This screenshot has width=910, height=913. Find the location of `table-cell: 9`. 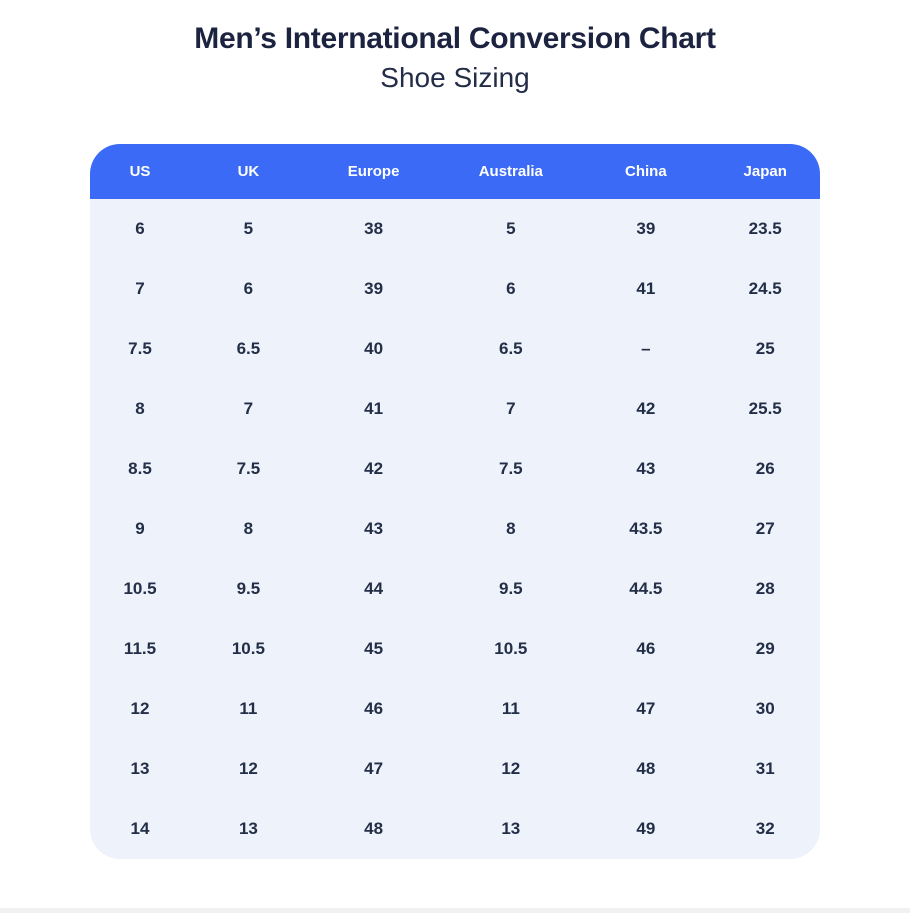

table-cell: 9 is located at coordinates (140, 529).